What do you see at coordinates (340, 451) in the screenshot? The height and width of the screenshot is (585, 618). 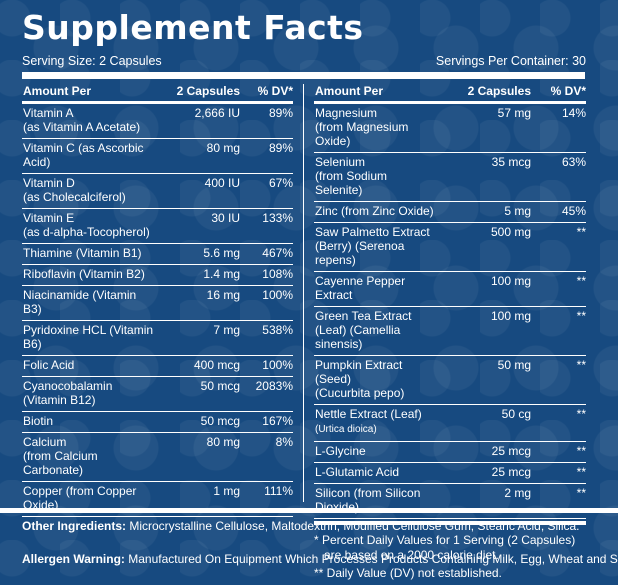 I see `nutrient-name-text: L-Glycine` at bounding box center [340, 451].